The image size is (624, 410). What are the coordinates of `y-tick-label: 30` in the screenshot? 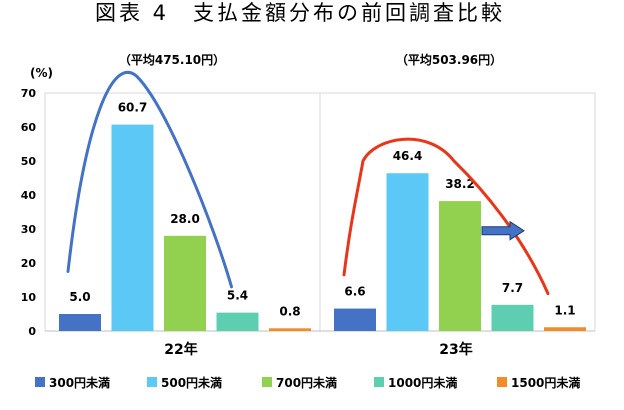 It's located at (29, 229).